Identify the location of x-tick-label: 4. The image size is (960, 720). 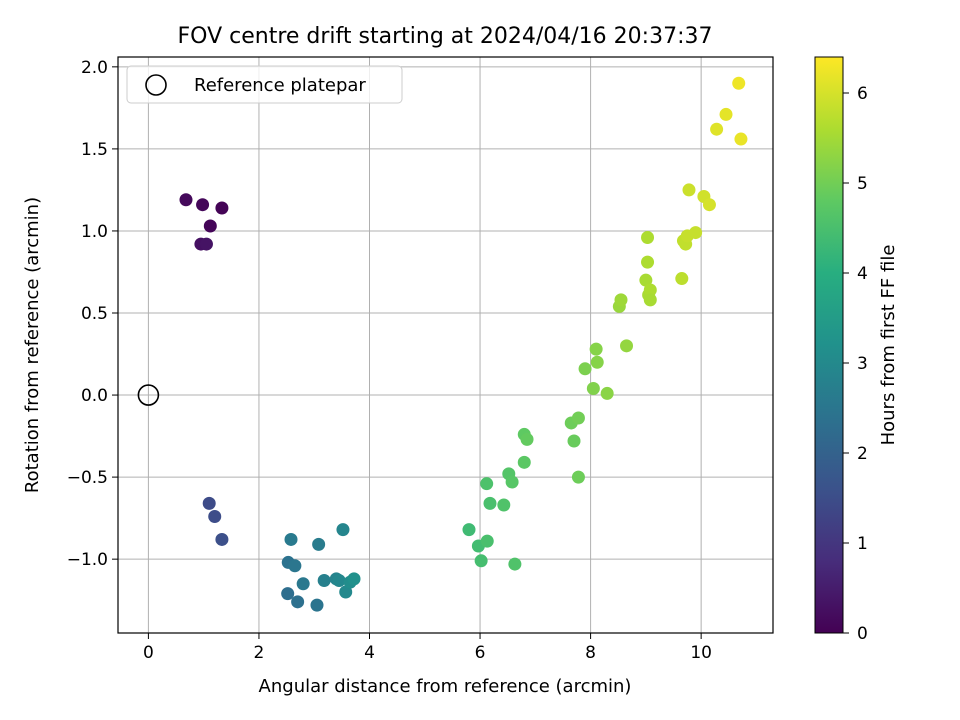
(369, 653).